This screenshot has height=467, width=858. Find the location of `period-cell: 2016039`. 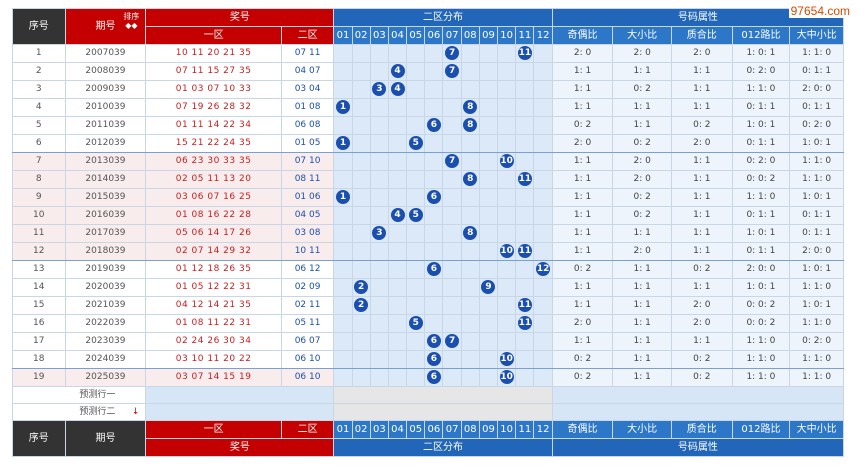

period-cell: 2016039 is located at coordinates (105, 215).